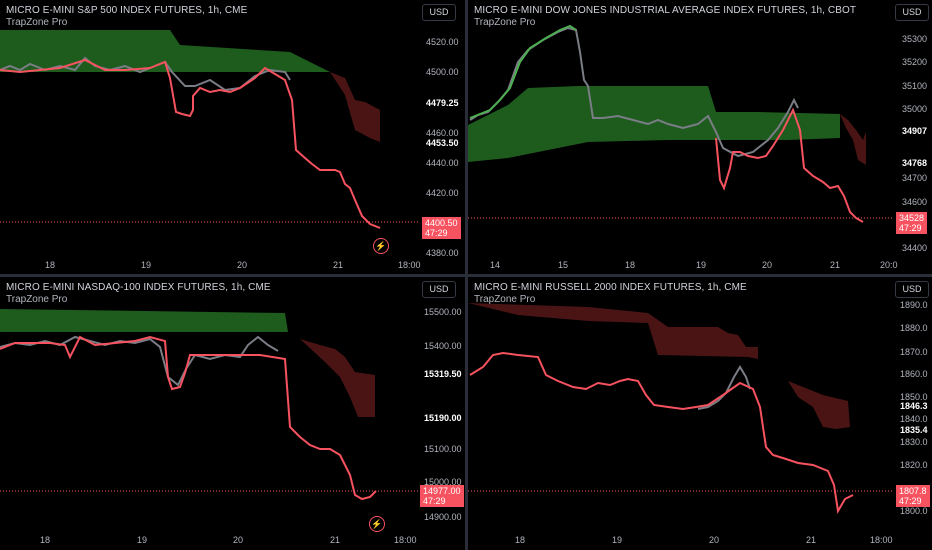 The width and height of the screenshot is (932, 550). I want to click on dow-time-label: 20, so click(767, 265).